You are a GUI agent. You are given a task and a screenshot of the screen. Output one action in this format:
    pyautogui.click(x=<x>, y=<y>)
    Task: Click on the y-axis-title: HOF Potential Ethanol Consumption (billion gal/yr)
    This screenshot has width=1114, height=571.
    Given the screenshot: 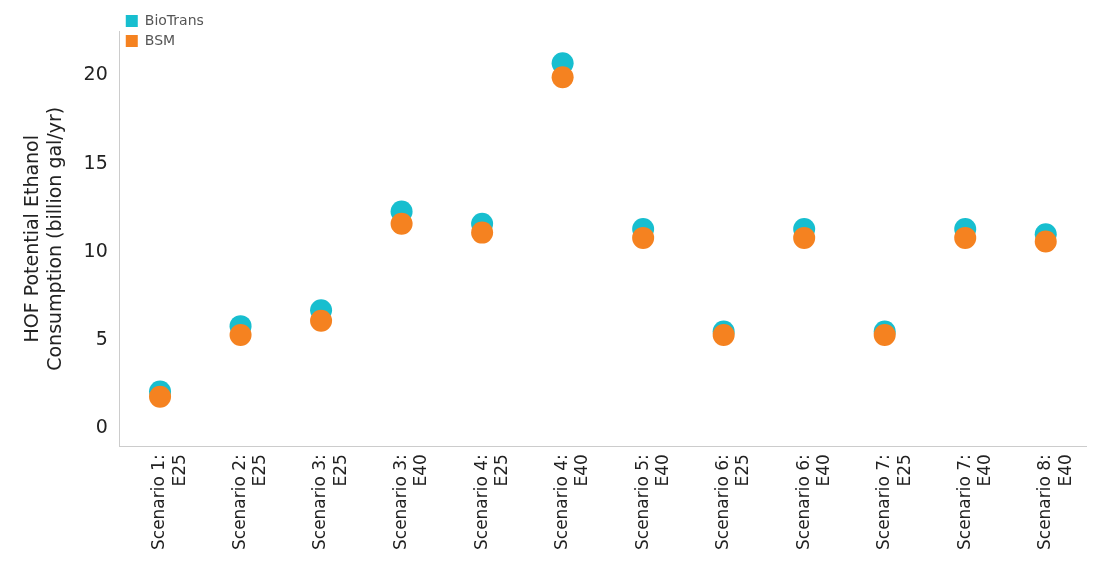 What is the action you would take?
    pyautogui.click(x=43, y=238)
    